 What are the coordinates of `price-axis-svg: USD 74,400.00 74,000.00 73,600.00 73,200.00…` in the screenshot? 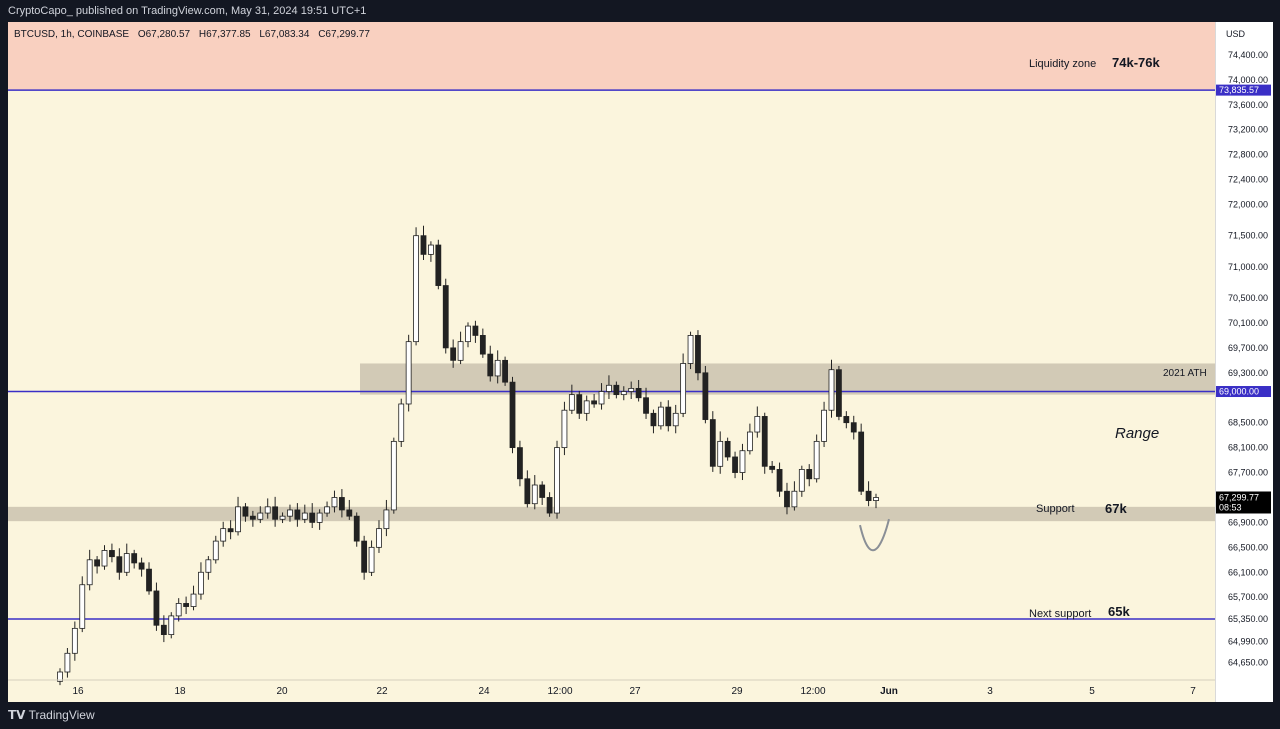 It's located at (1244, 362).